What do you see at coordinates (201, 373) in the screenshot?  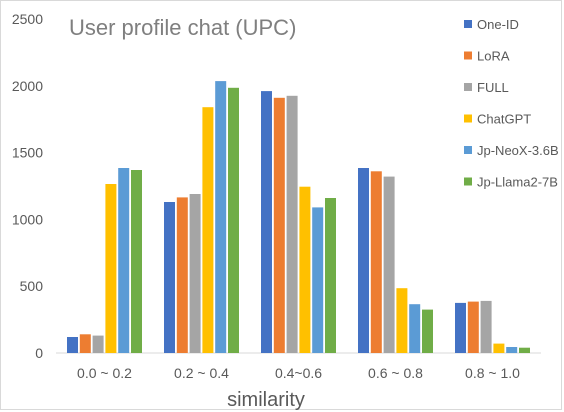 I see `x-tick-label: 0.2 ~ 0.4` at bounding box center [201, 373].